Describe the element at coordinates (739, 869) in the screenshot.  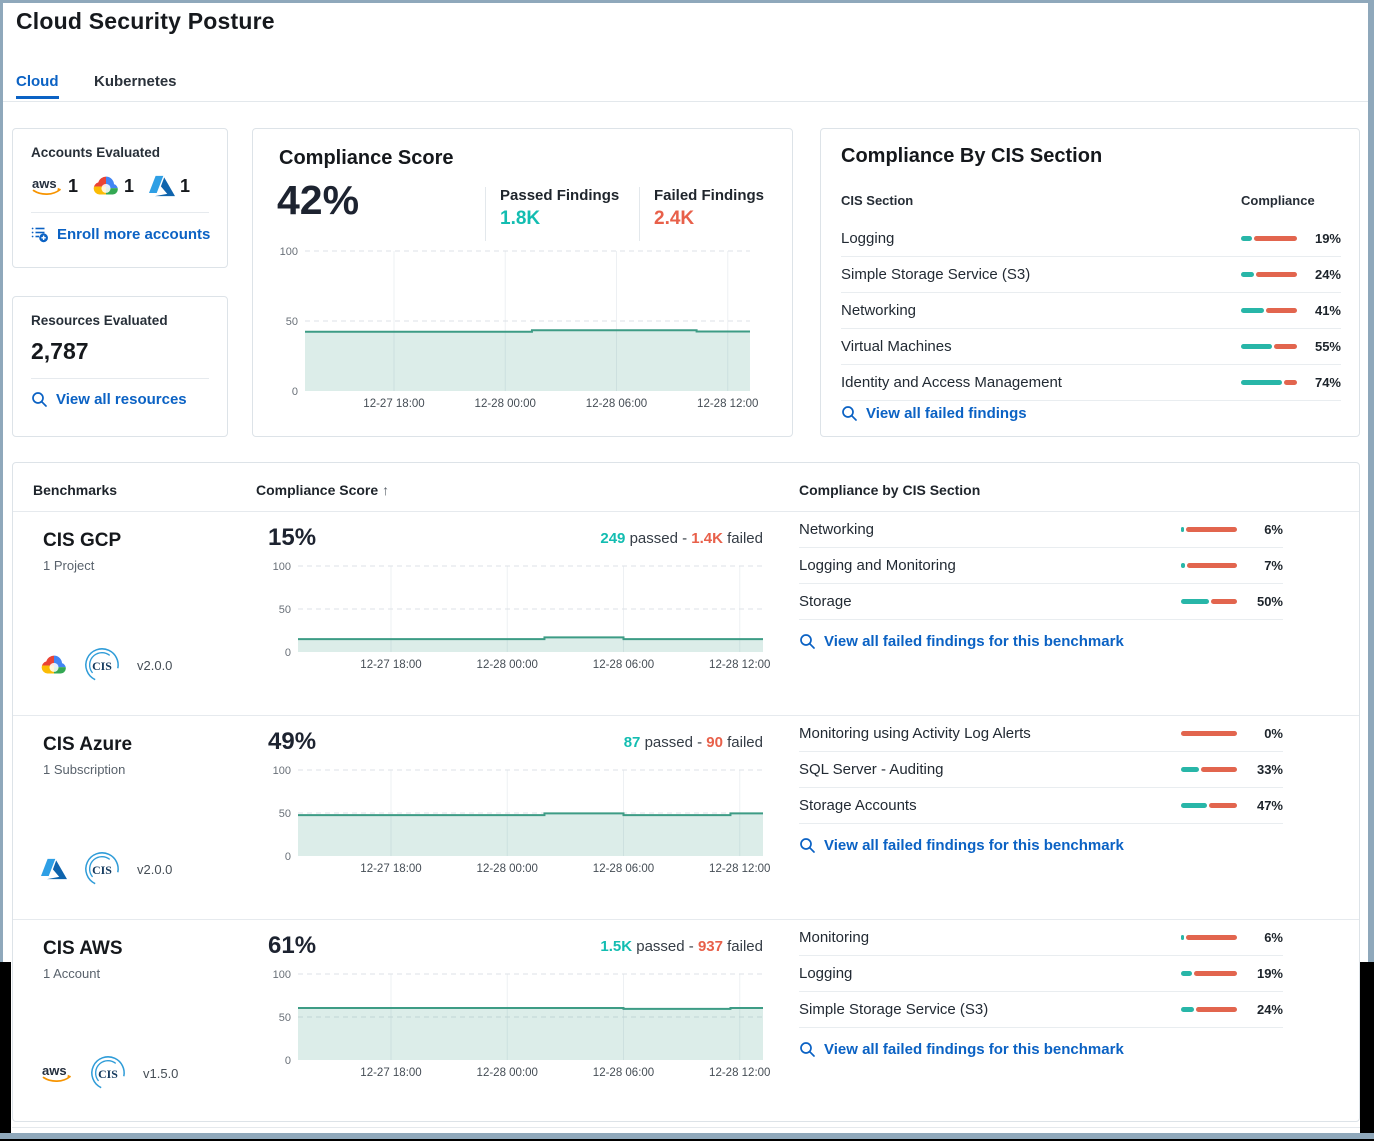
I see `svg-text: 12-28 12:00` at that location.